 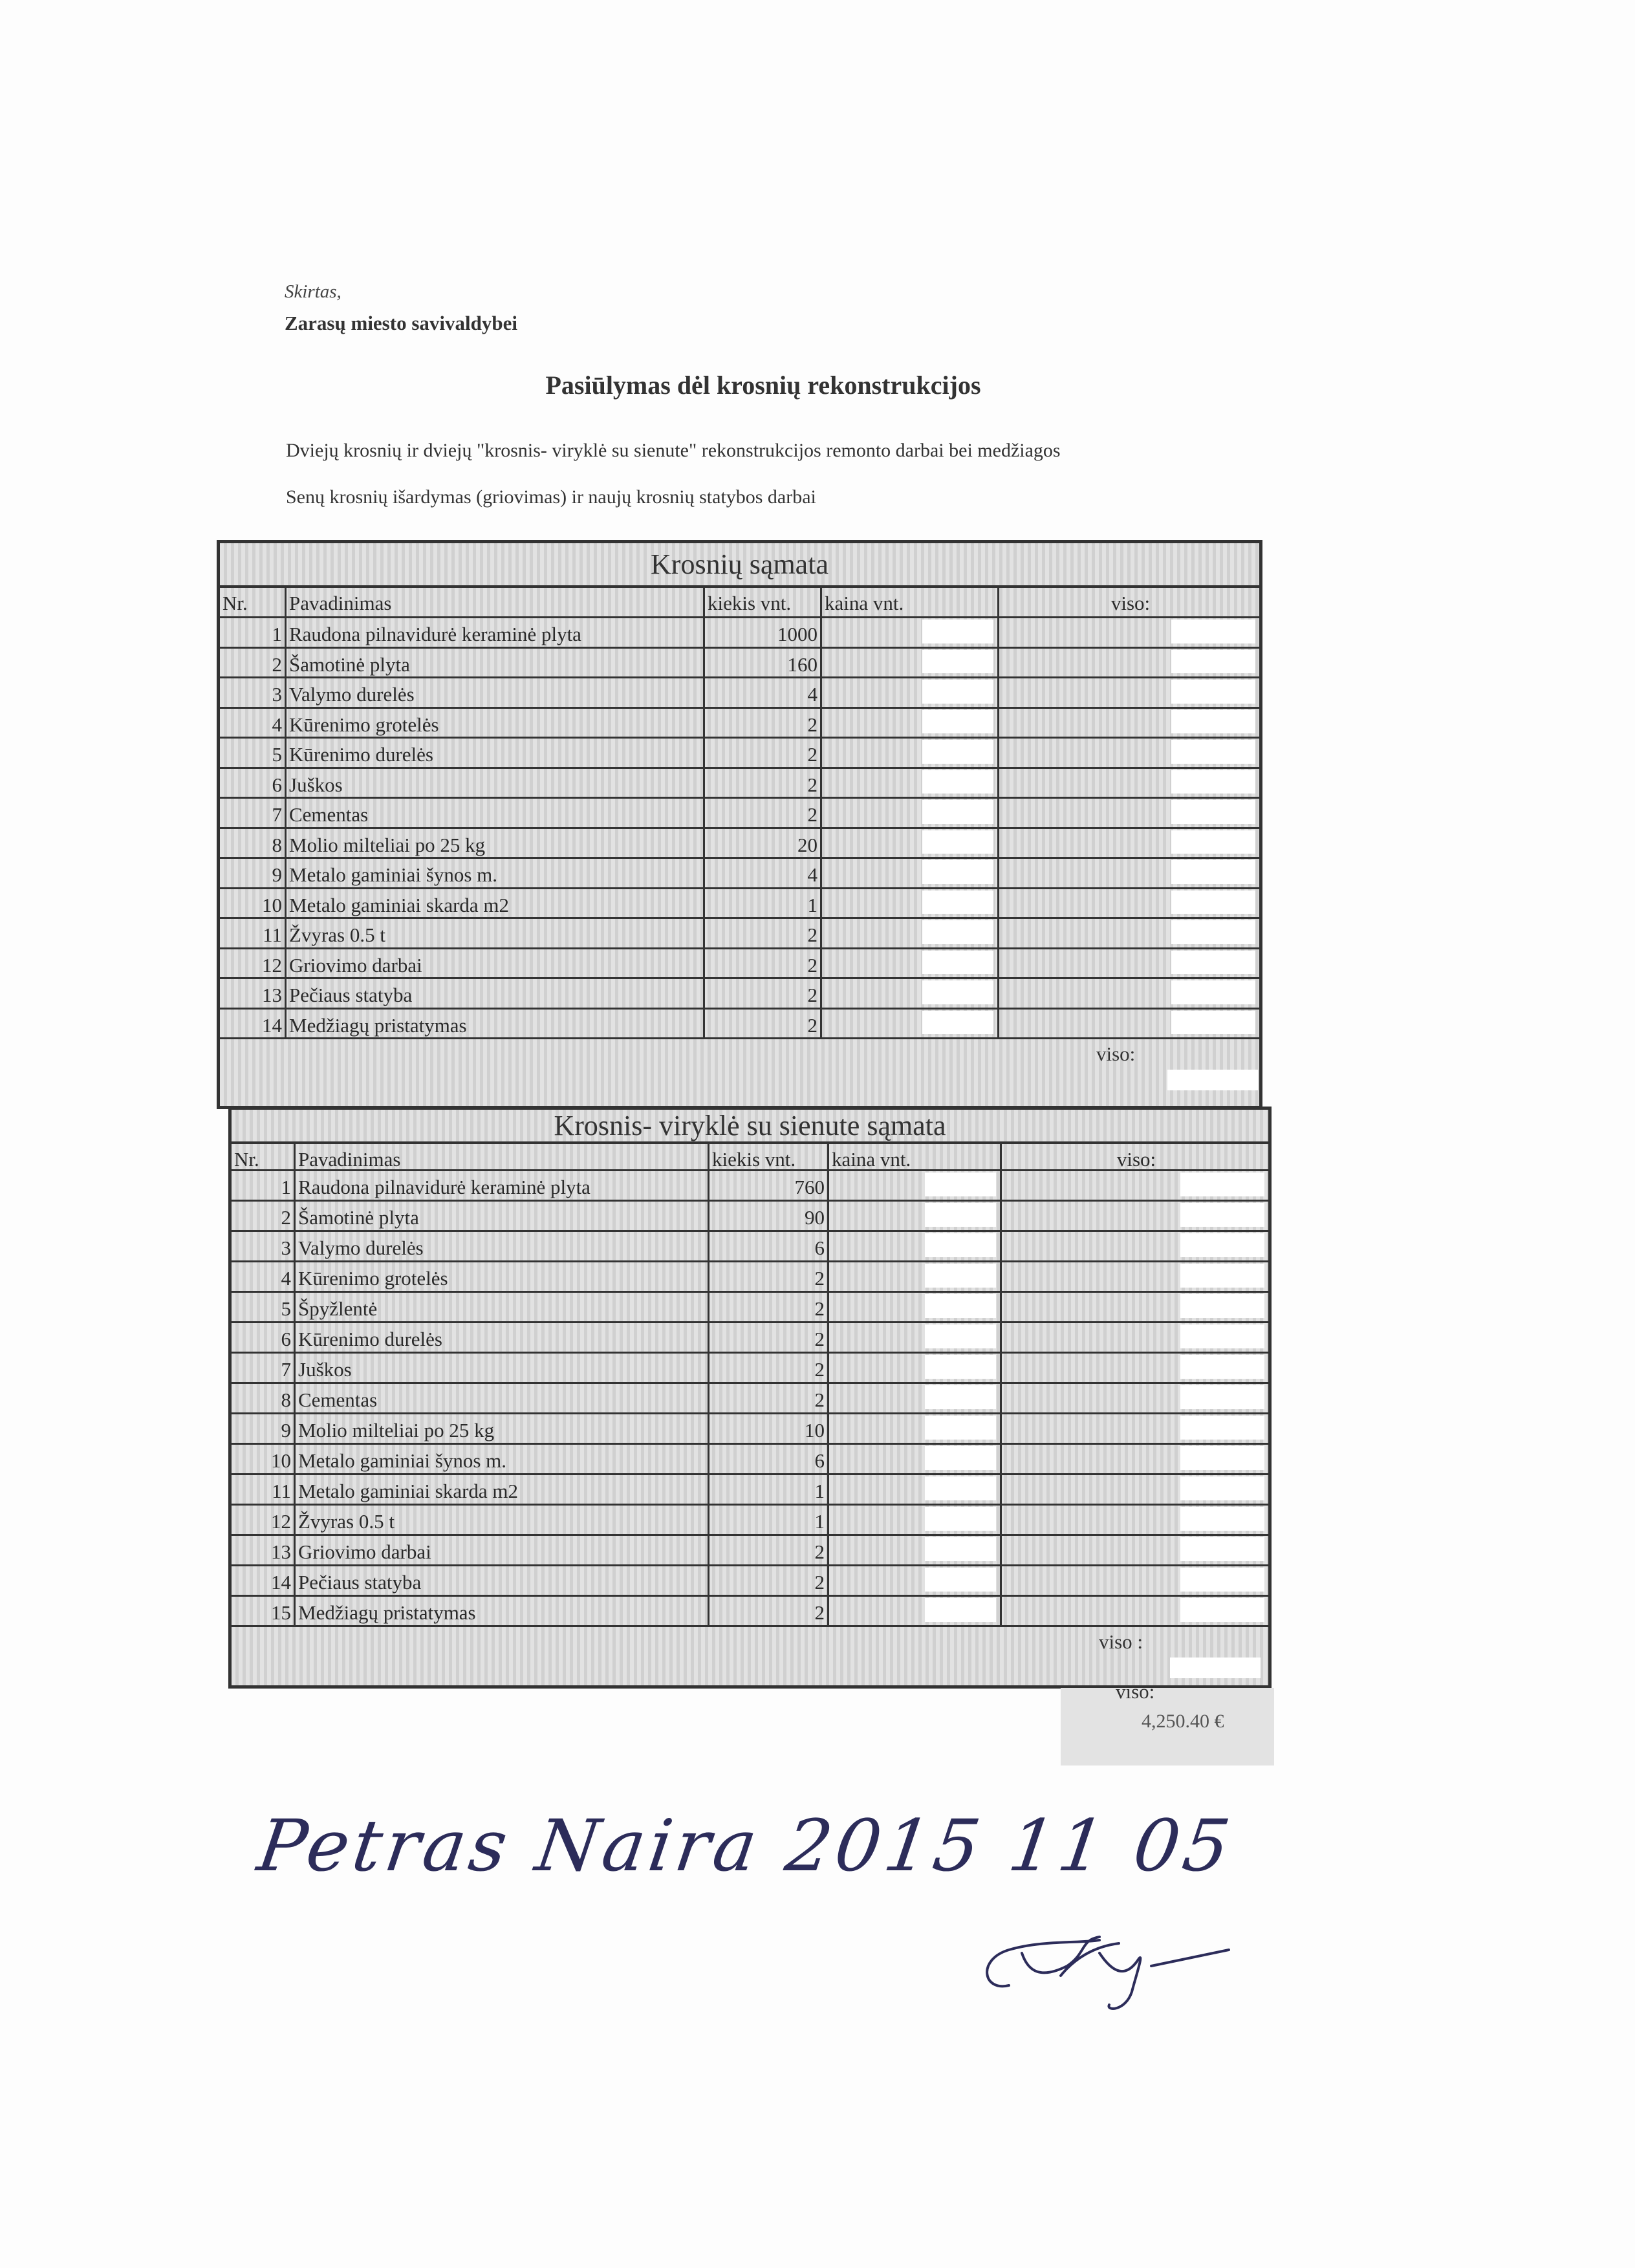 What do you see at coordinates (1212, 1080) in the screenshot?
I see `redacted-subtotal` at bounding box center [1212, 1080].